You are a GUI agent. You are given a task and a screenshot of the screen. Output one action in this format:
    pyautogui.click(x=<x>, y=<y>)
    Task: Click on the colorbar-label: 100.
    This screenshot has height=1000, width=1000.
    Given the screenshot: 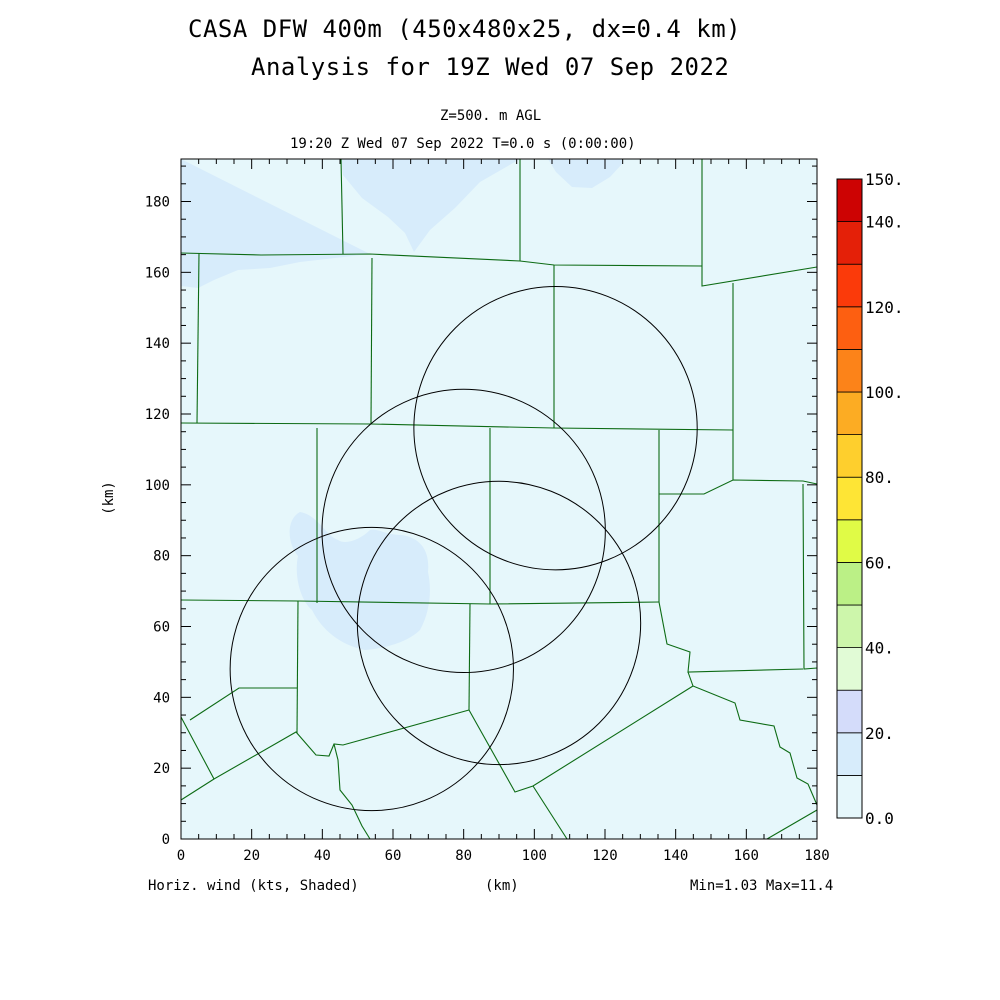 What is the action you would take?
    pyautogui.click(x=884, y=392)
    